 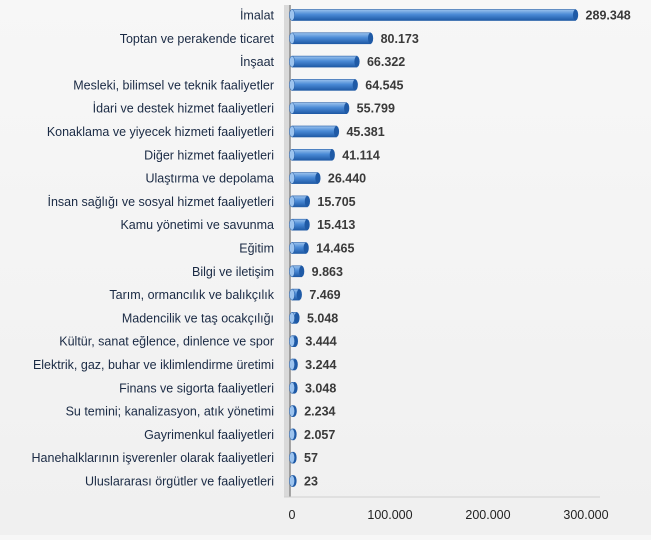 I want to click on category-label: Uluslararası örgütler ve faaliyetleri, so click(x=179, y=482).